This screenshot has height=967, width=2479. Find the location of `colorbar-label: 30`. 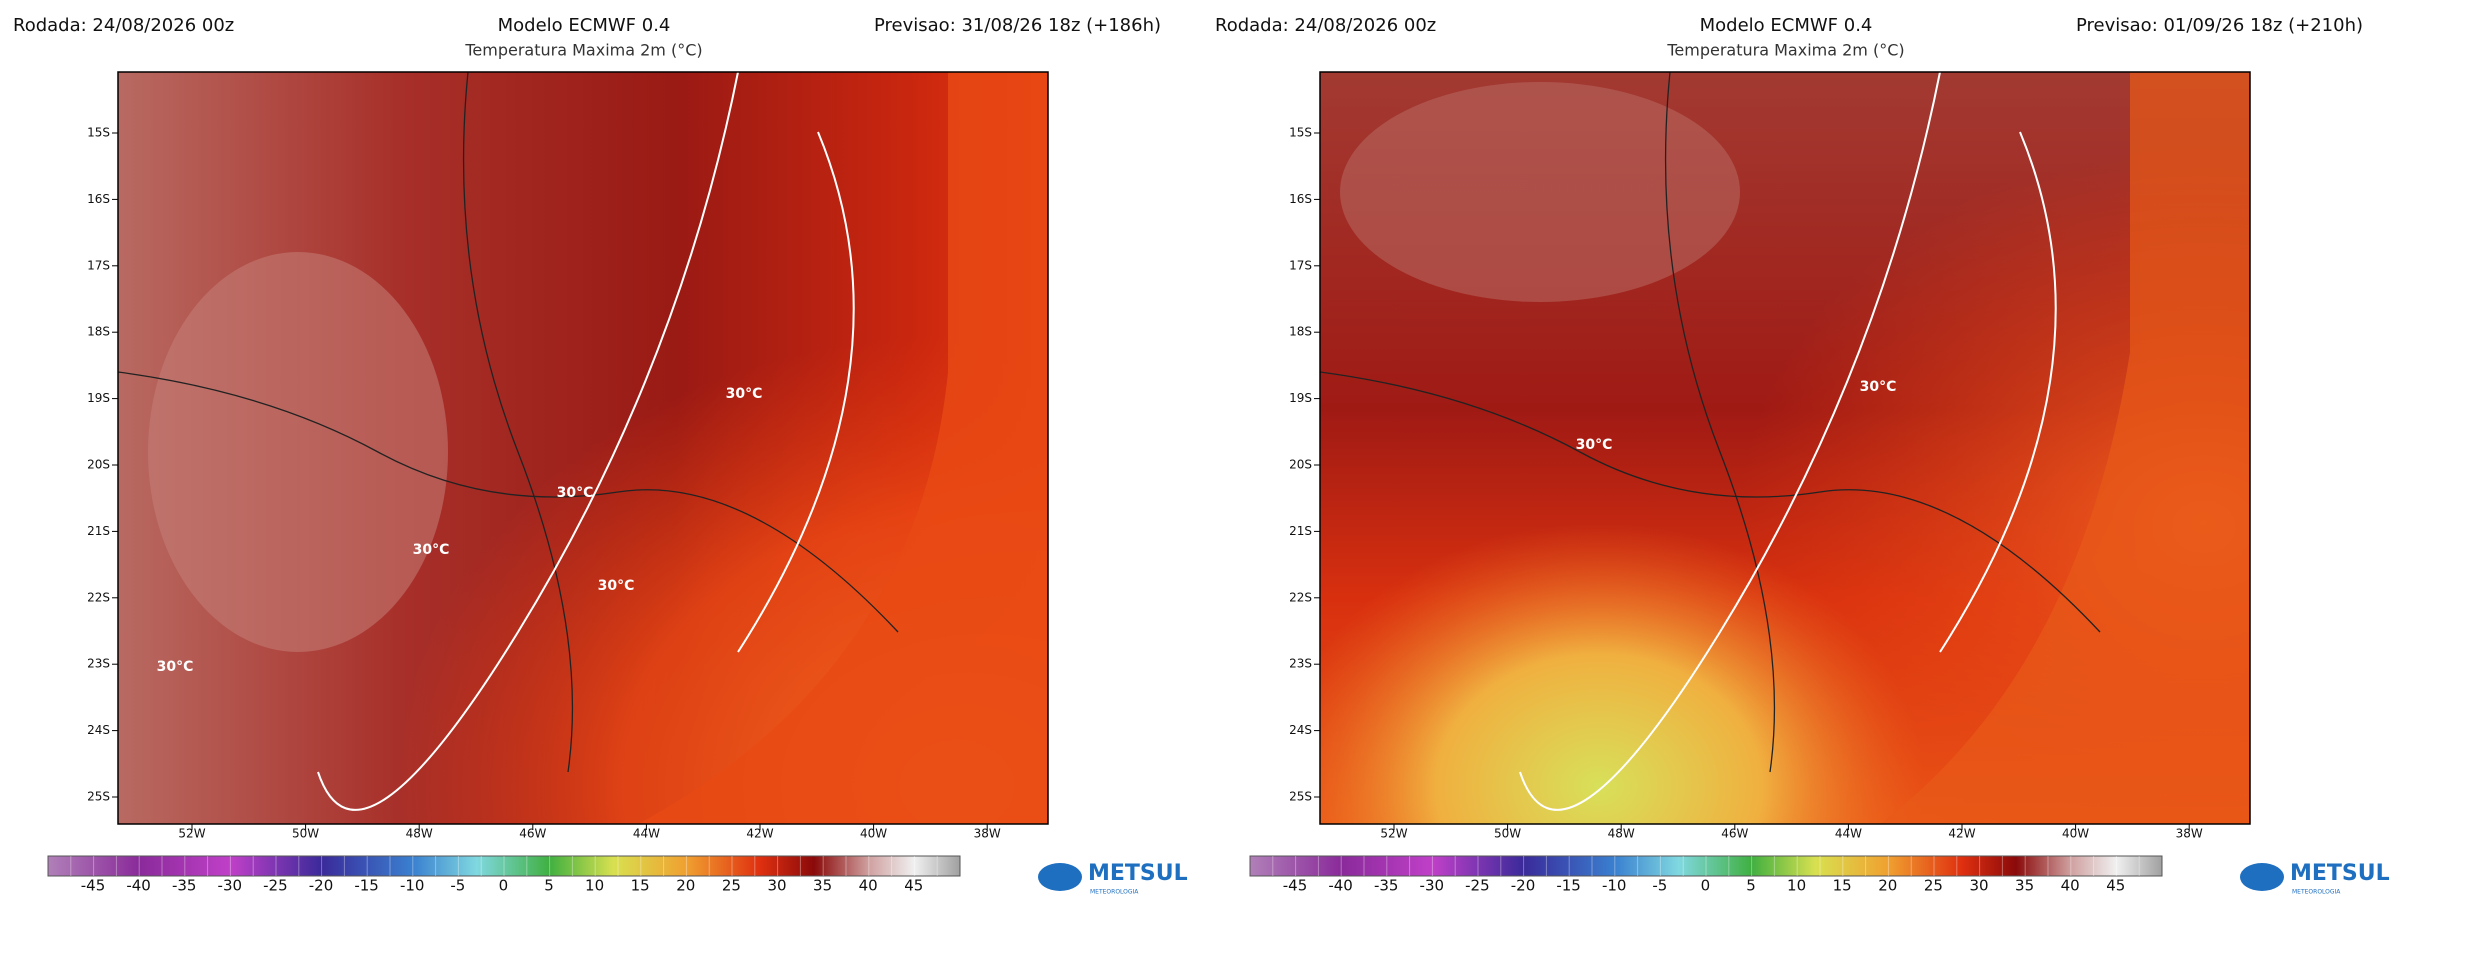

colorbar-label: 30 is located at coordinates (776, 886).